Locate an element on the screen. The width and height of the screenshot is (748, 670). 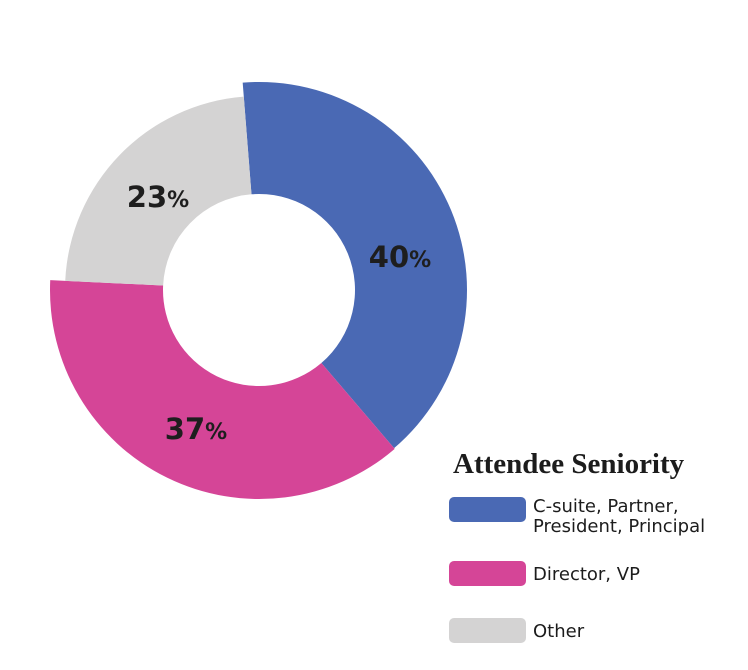
legend-item-director-vp: Director, VP is located at coordinates (544, 573).